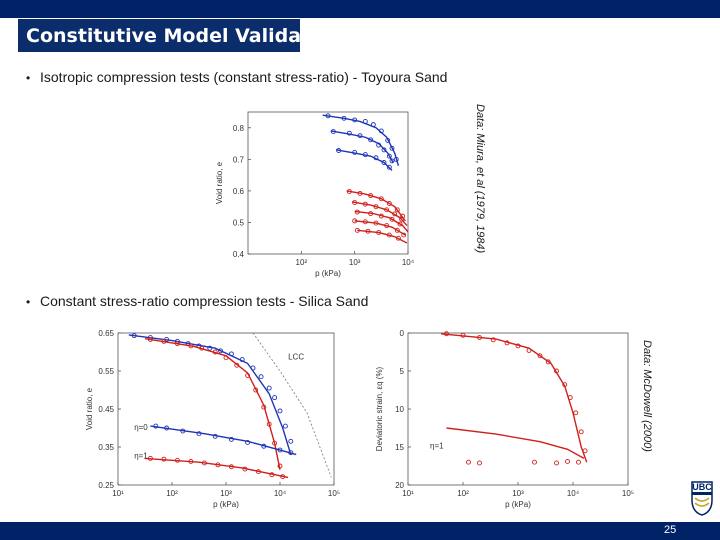 The image size is (720, 540). Describe the element at coordinates (106, 371) in the screenshot. I see `chart2-y-tick-label: 0.55` at that location.